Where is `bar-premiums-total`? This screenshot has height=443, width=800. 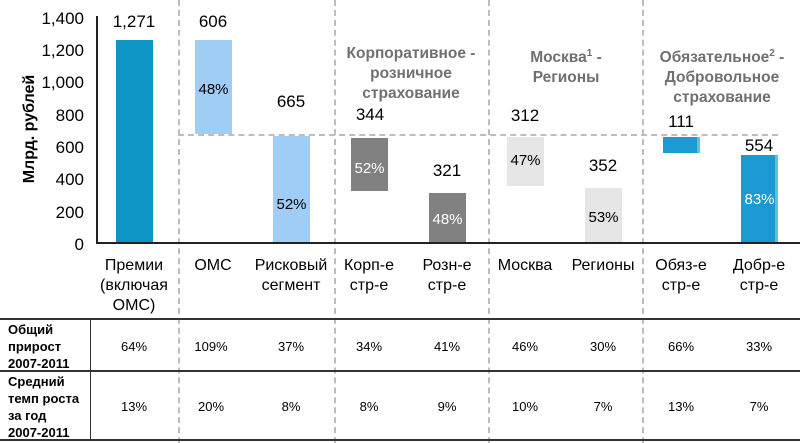
bar-premiums-total is located at coordinates (134, 141).